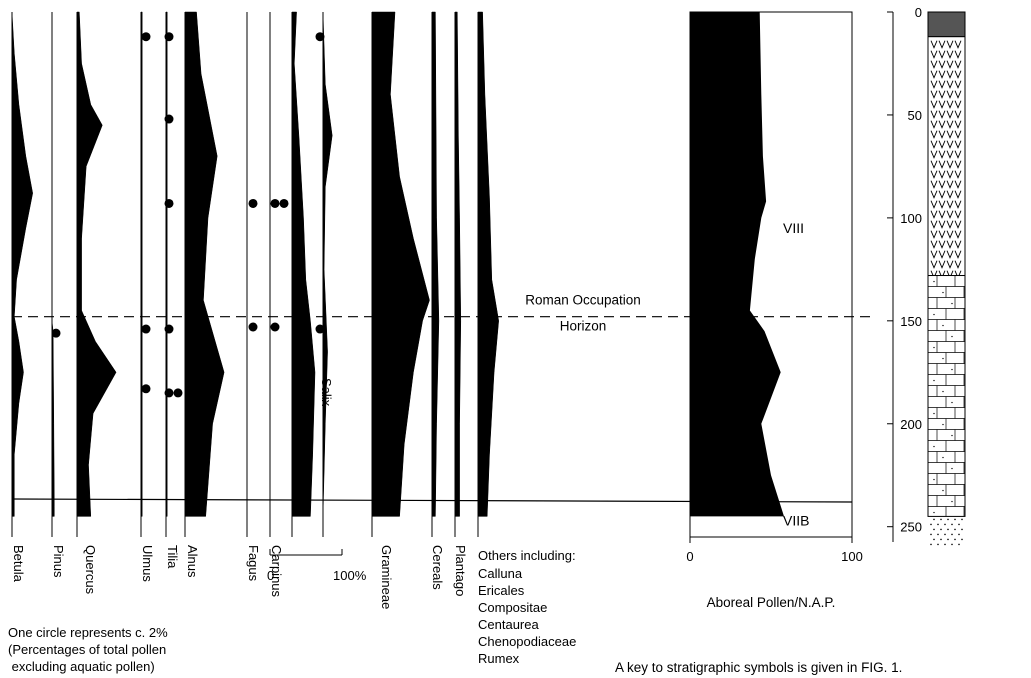 The width and height of the screenshot is (1031, 678). What do you see at coordinates (527, 641) in the screenshot?
I see `label-member-chenopodiaceae: Chenopodiaceae` at bounding box center [527, 641].